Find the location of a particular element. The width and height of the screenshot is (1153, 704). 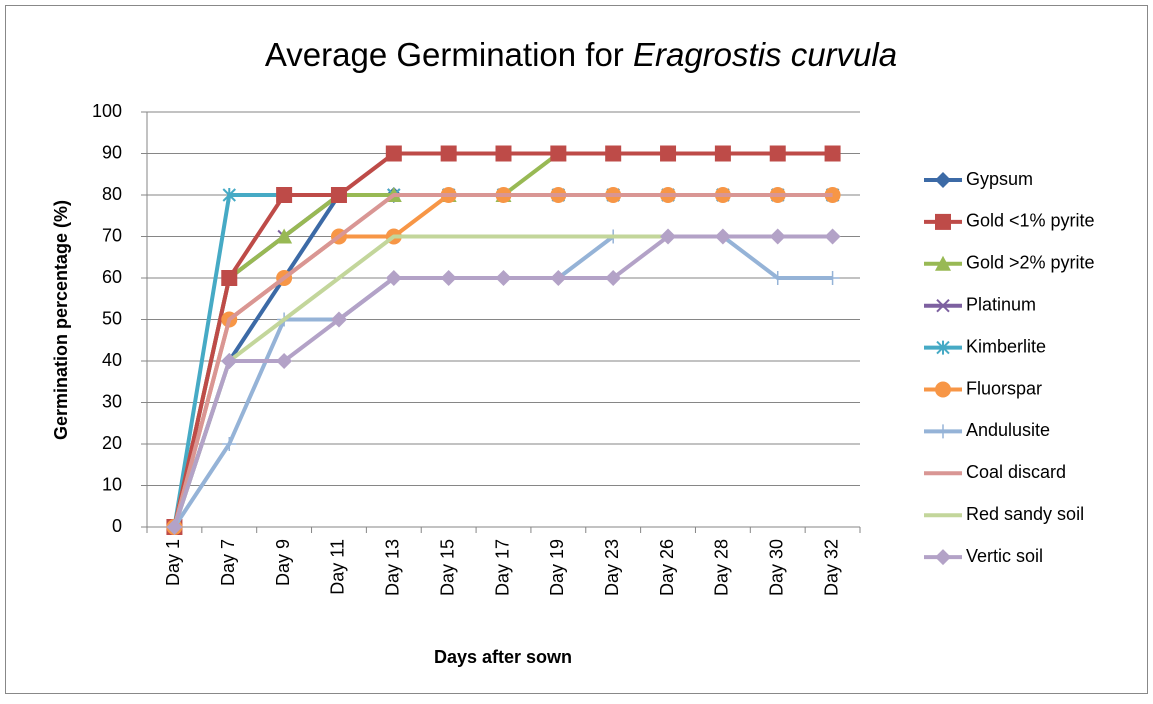

y-tick-label: 40 is located at coordinates (112, 360).